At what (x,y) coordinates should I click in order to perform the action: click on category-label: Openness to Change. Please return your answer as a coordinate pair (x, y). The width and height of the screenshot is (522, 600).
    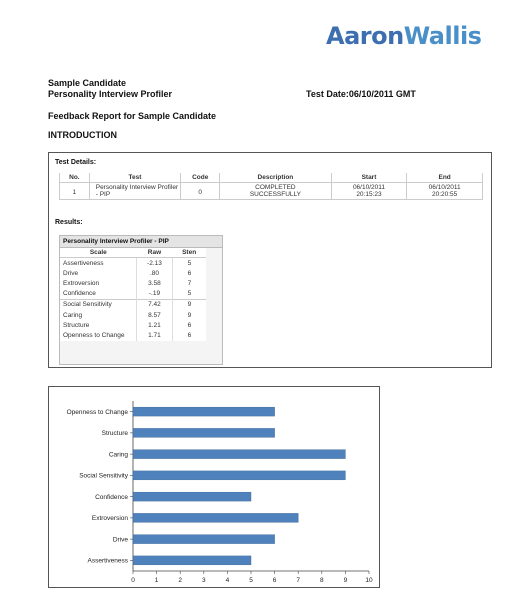
    Looking at the image, I should click on (98, 412).